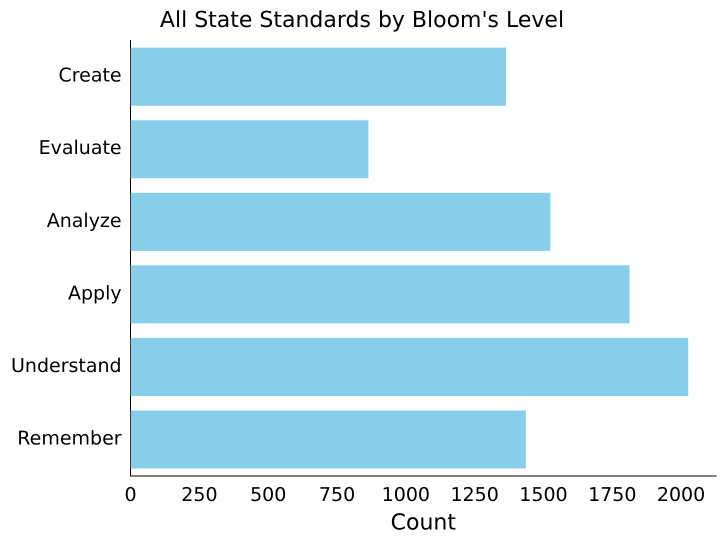 The height and width of the screenshot is (541, 722). I want to click on x-tick-label: 0, so click(130, 495).